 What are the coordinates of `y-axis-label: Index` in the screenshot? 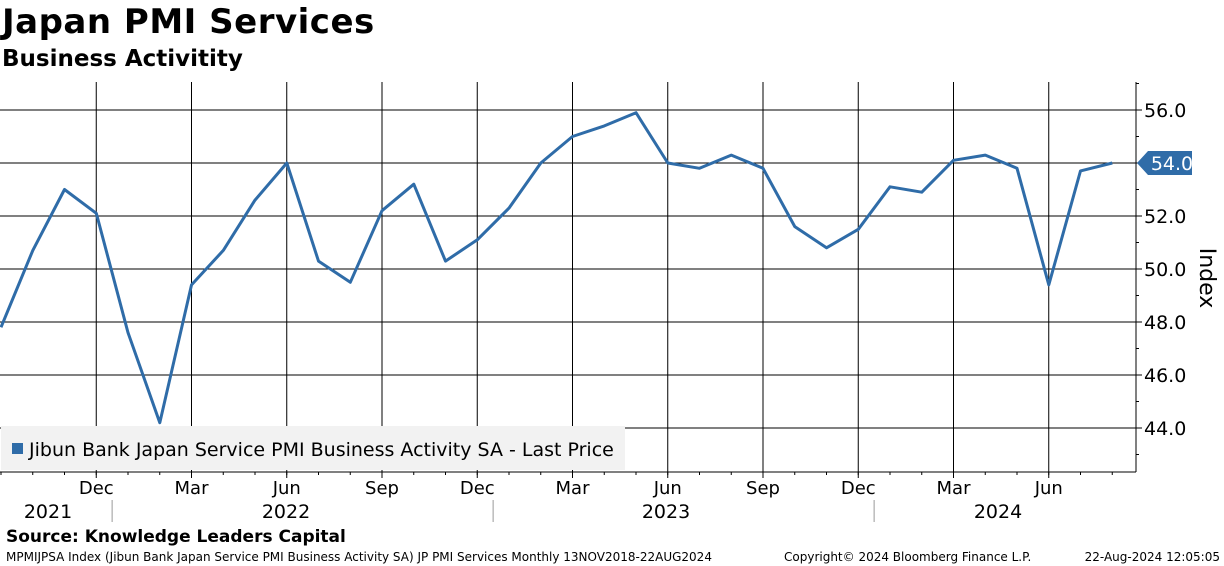 It's located at (1206, 278).